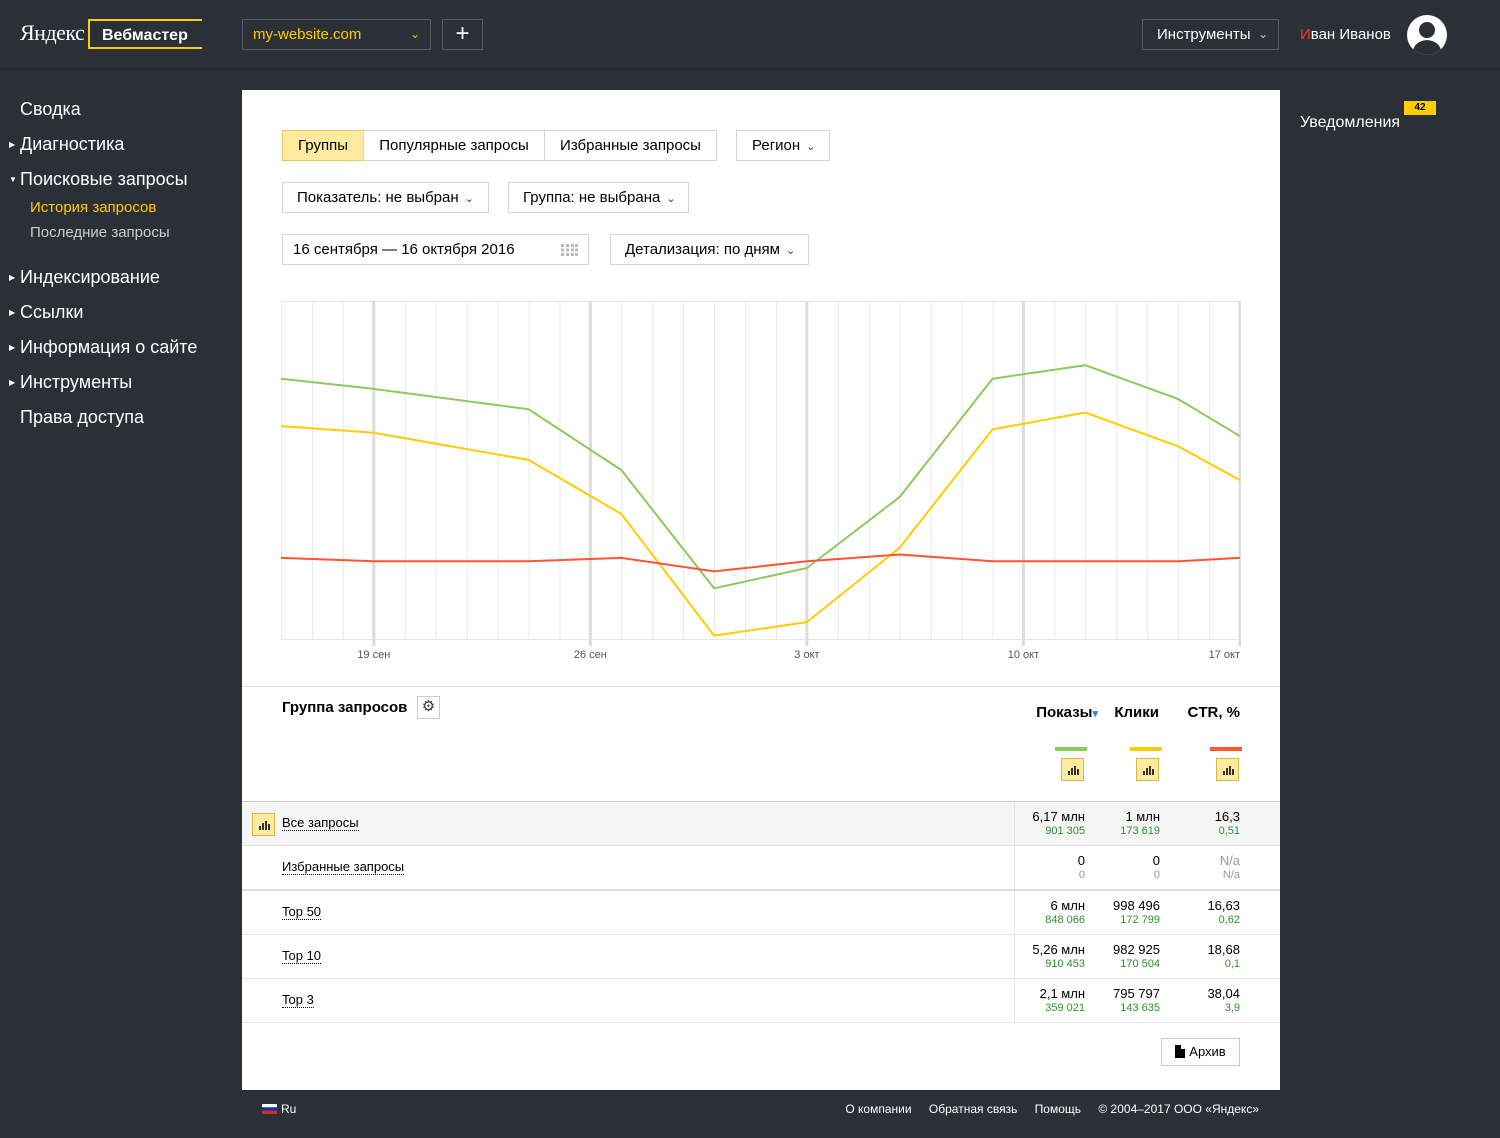 This screenshot has width=1500, height=1138. What do you see at coordinates (1136, 712) in the screenshot?
I see `column-header-clicks: Клики` at bounding box center [1136, 712].